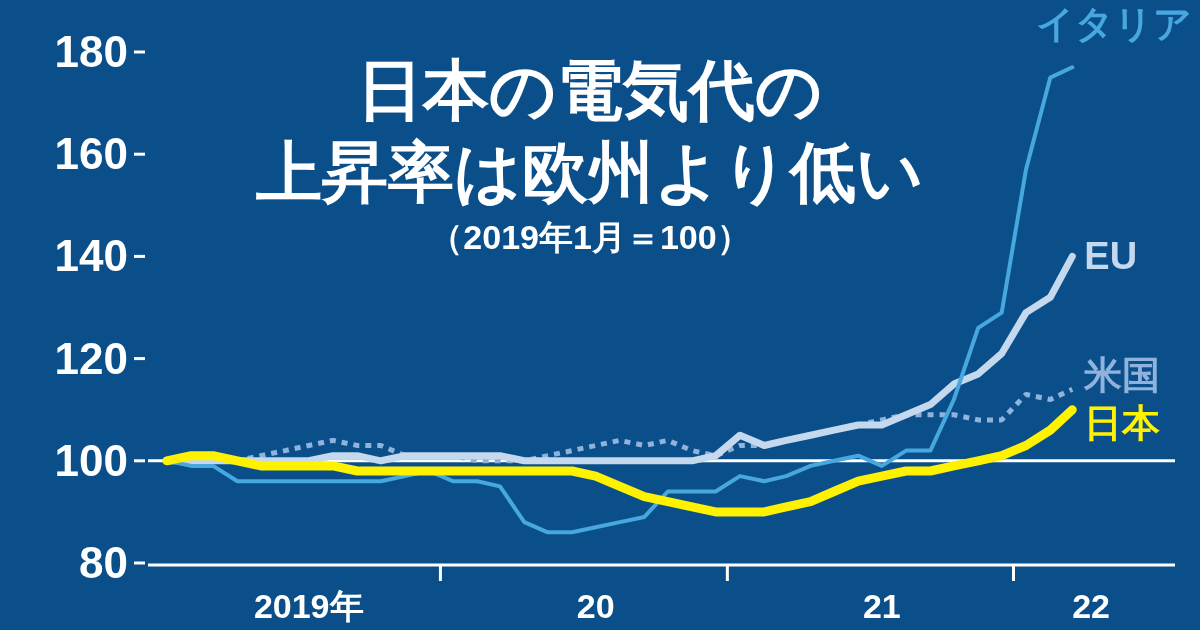  I want to click on series-label: イタリア, so click(1114, 24).